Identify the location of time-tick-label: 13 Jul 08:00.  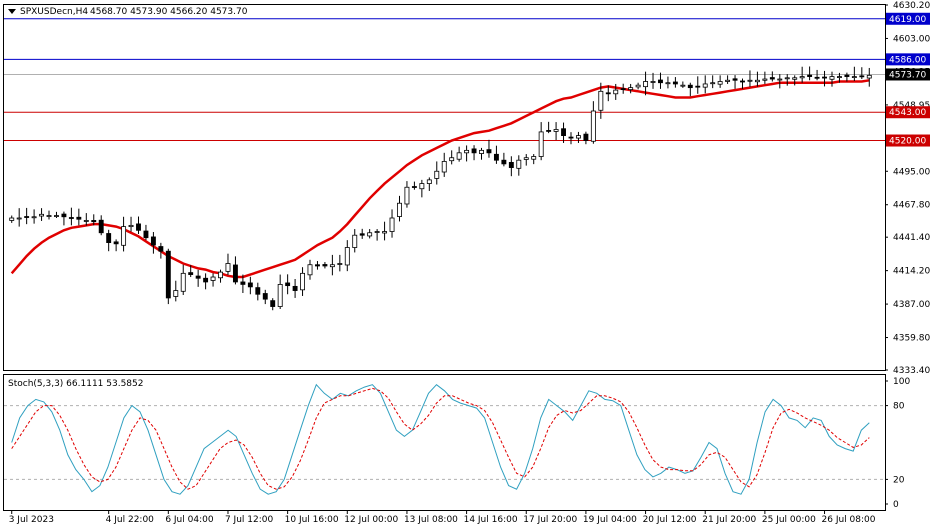
(431, 520).